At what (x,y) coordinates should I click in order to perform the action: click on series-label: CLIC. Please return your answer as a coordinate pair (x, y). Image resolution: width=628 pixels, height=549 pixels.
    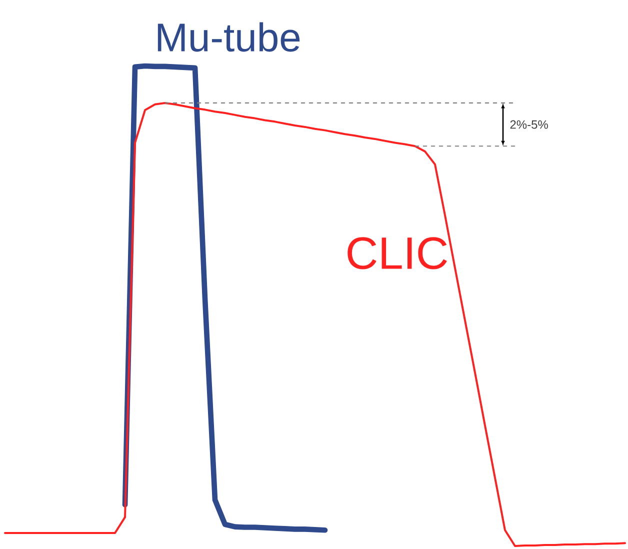
    Looking at the image, I should click on (397, 253).